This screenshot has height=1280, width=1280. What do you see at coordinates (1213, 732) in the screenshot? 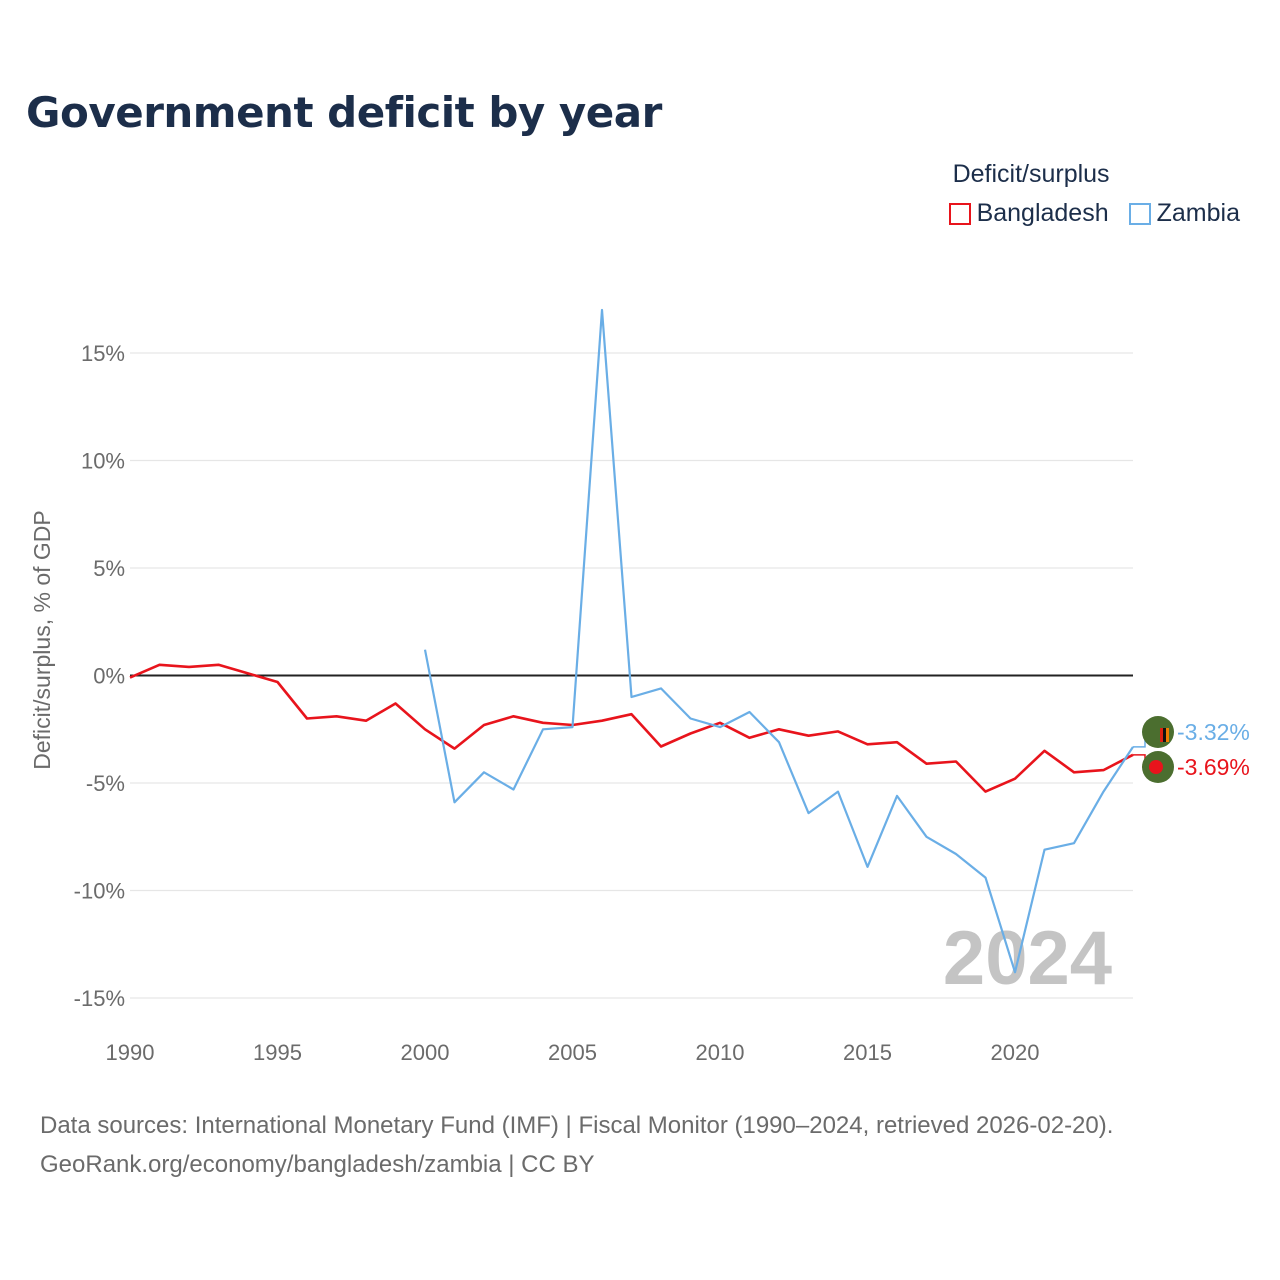
I see `end-value-label: -3.32%` at bounding box center [1213, 732].